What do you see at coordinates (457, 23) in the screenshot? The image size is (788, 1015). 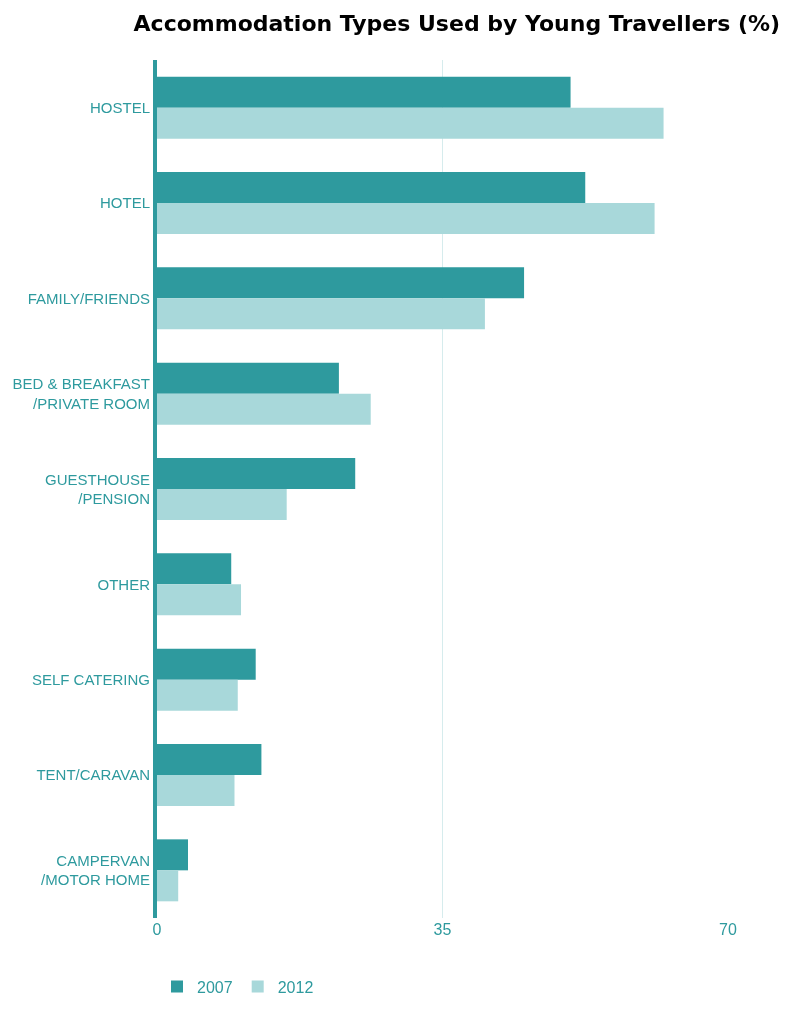 I see `chart-title: Accommodation Types Used by Young Travellers (%)` at bounding box center [457, 23].